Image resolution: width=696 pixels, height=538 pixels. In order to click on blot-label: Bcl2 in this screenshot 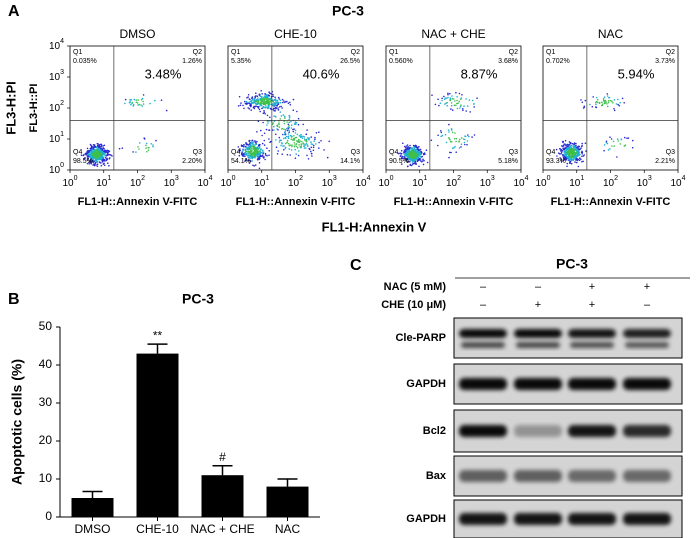, I will do `click(434, 431)`.